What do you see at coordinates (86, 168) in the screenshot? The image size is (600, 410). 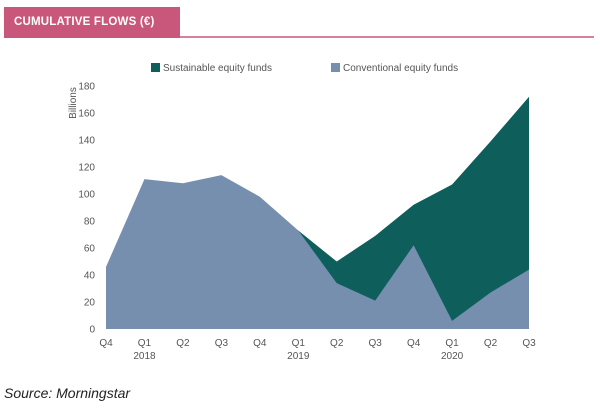 I see `y-tick-label: 120` at bounding box center [86, 168].